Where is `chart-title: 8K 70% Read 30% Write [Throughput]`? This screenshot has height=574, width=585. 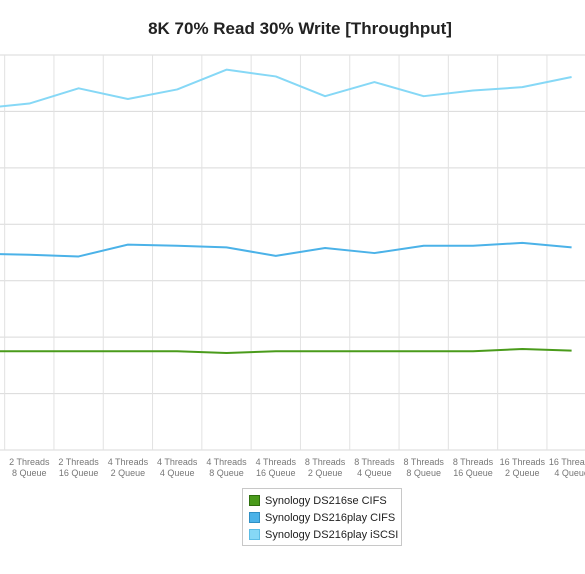 chart-title: 8K 70% Read 30% Write [Throughput] is located at coordinates (300, 28).